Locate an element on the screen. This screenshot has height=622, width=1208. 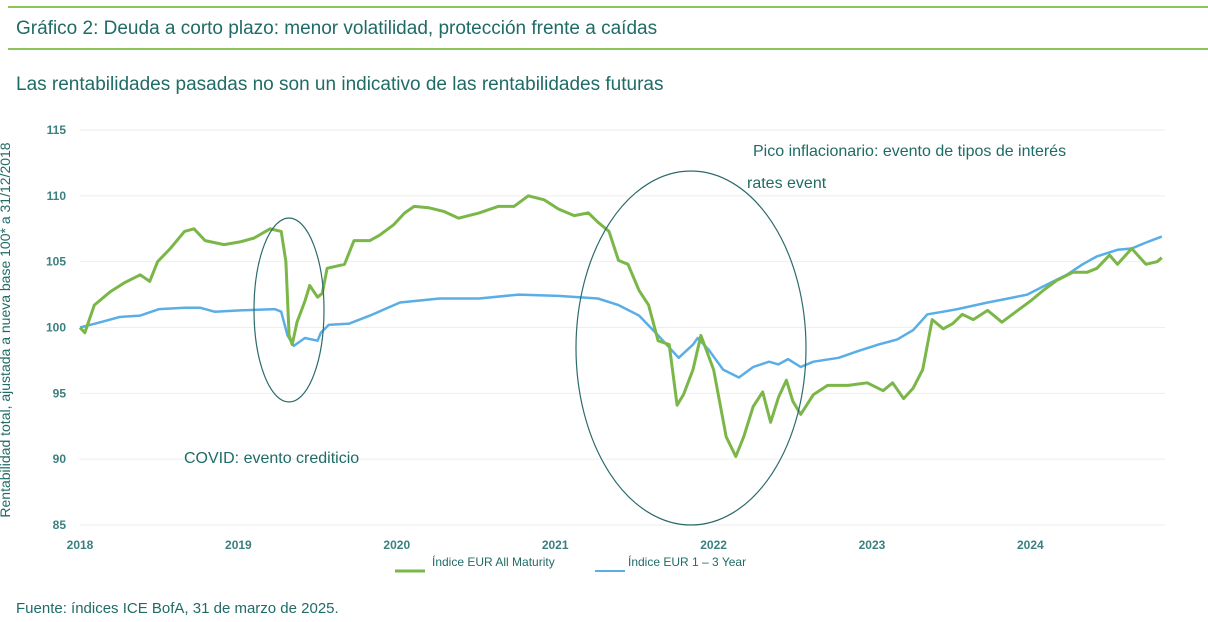
x-tick-label: 2020 is located at coordinates (396, 545).